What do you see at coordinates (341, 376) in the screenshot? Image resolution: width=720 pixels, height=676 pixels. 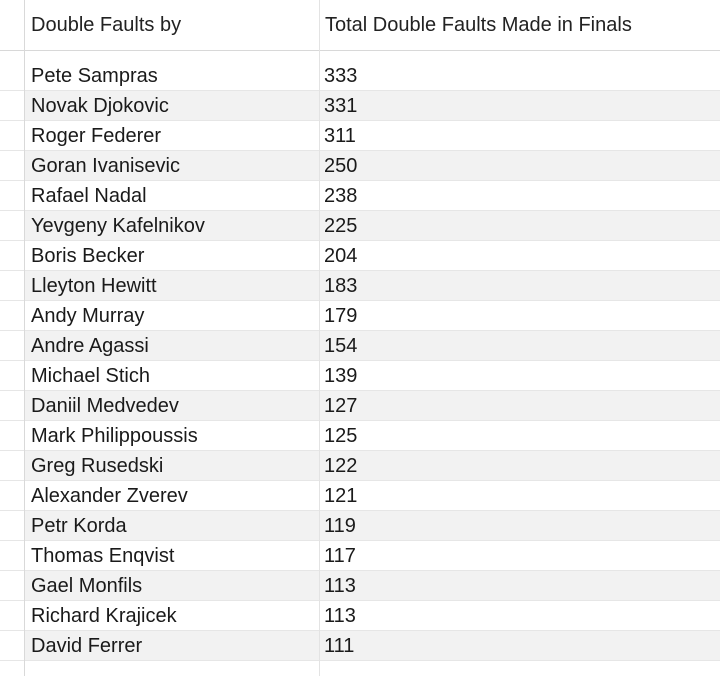 I see `double-faults-value-cell: 139` at bounding box center [341, 376].